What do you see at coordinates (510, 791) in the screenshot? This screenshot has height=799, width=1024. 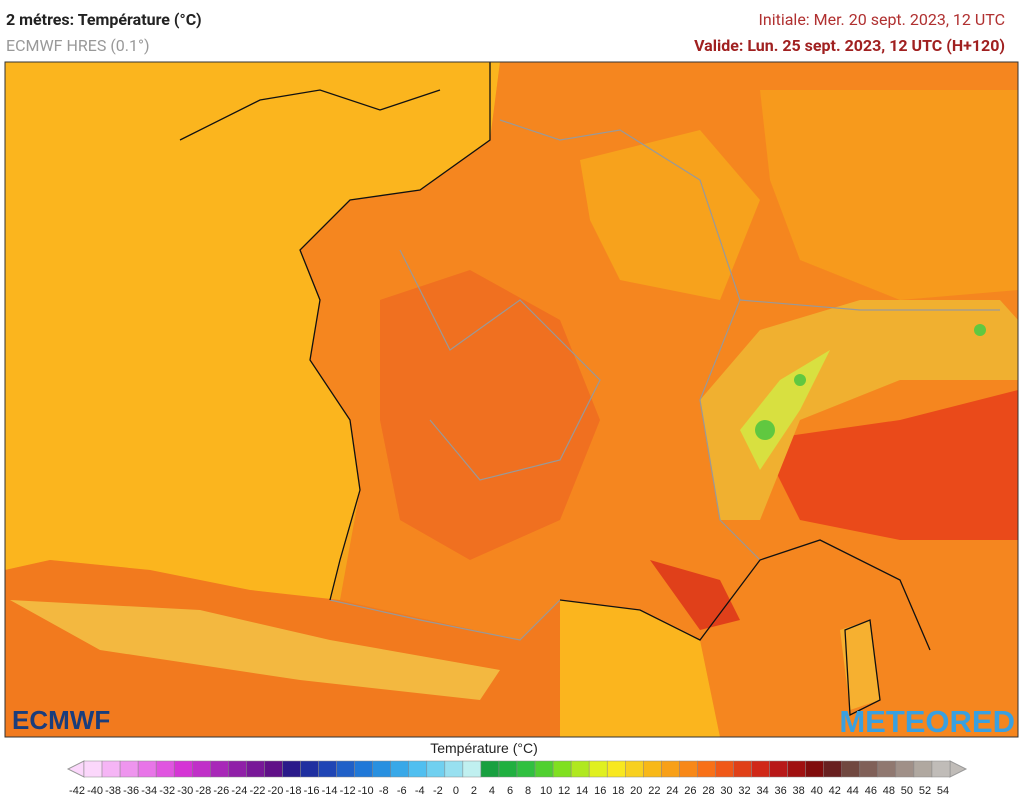 I see `colorbar-label: 6` at bounding box center [510, 791].